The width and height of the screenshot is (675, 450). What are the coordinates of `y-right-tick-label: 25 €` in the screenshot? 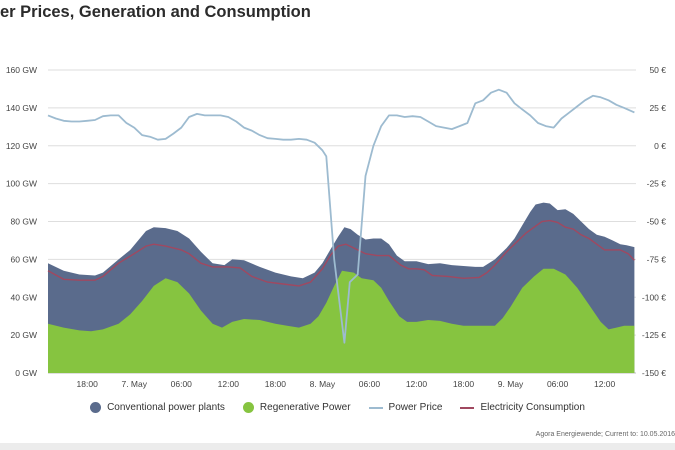 It's located at (657, 108).